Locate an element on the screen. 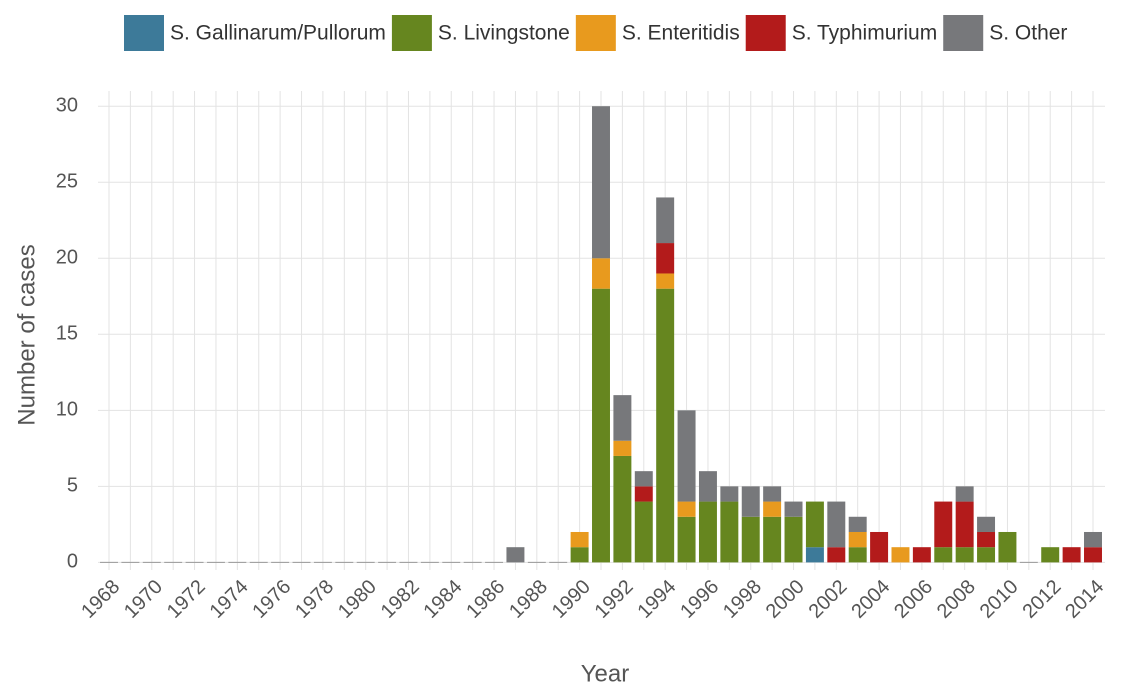 The image size is (1132, 693). x-tick-label: 2000 is located at coordinates (785, 599).